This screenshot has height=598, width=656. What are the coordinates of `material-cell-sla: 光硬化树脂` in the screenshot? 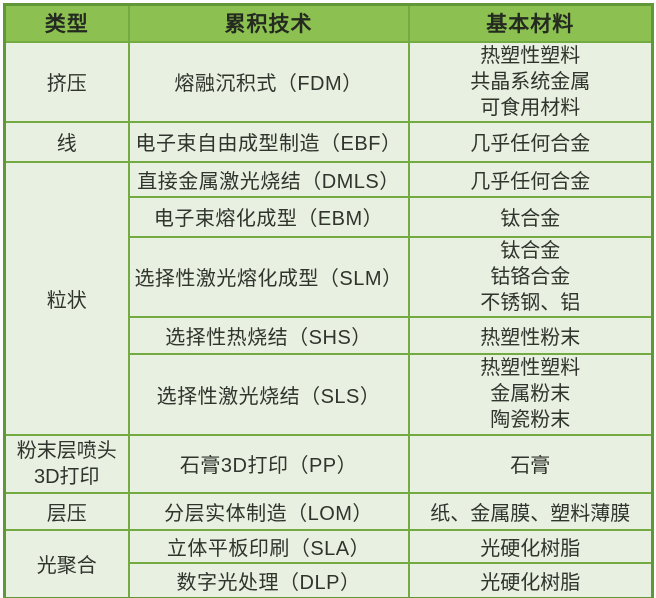 It's located at (530, 546).